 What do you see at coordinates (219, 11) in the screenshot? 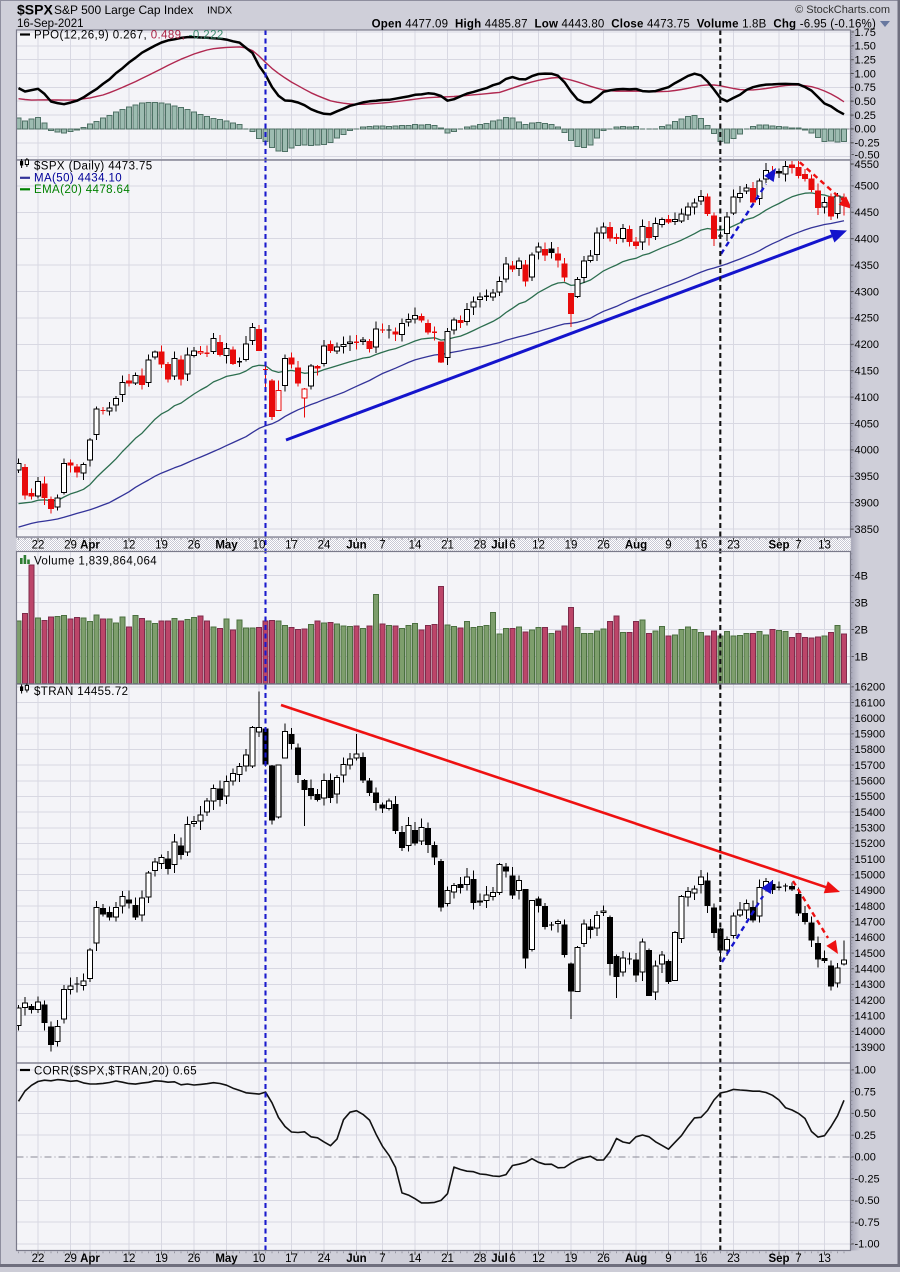
I see `svg-text: INDX` at bounding box center [219, 11].